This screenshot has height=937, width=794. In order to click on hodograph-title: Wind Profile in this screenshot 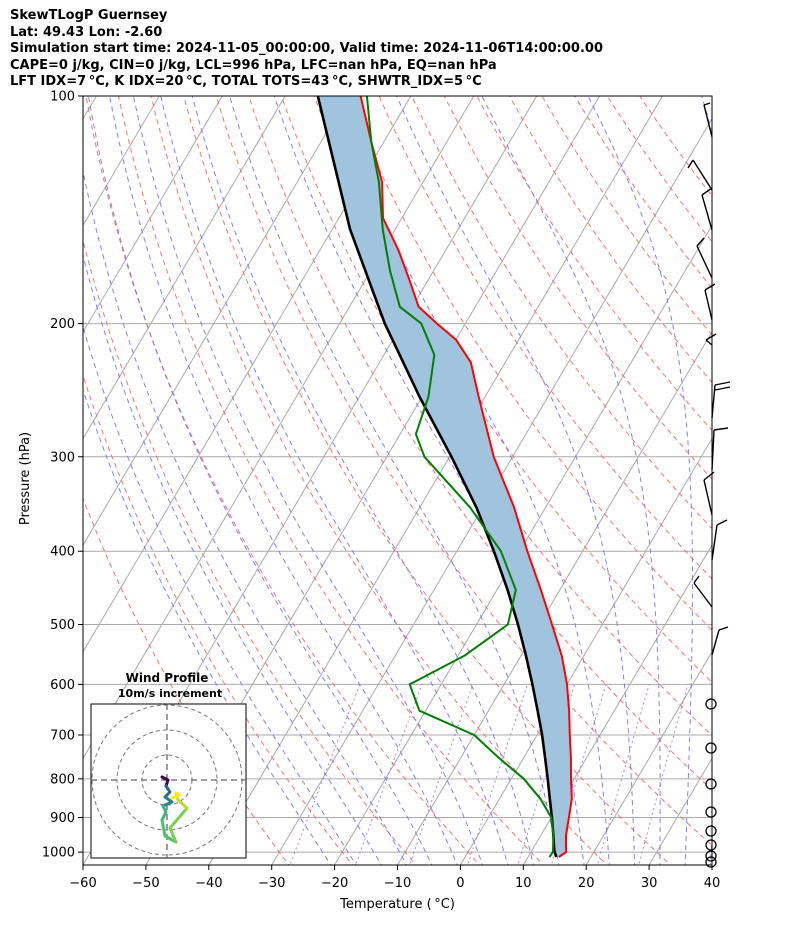, I will do `click(167, 678)`.